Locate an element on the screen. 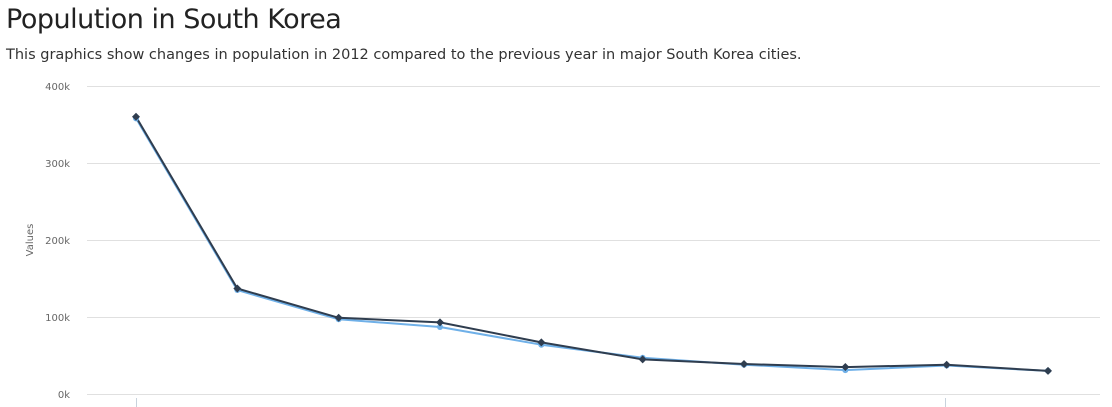  y-tick-label: 100k is located at coordinates (57, 318).